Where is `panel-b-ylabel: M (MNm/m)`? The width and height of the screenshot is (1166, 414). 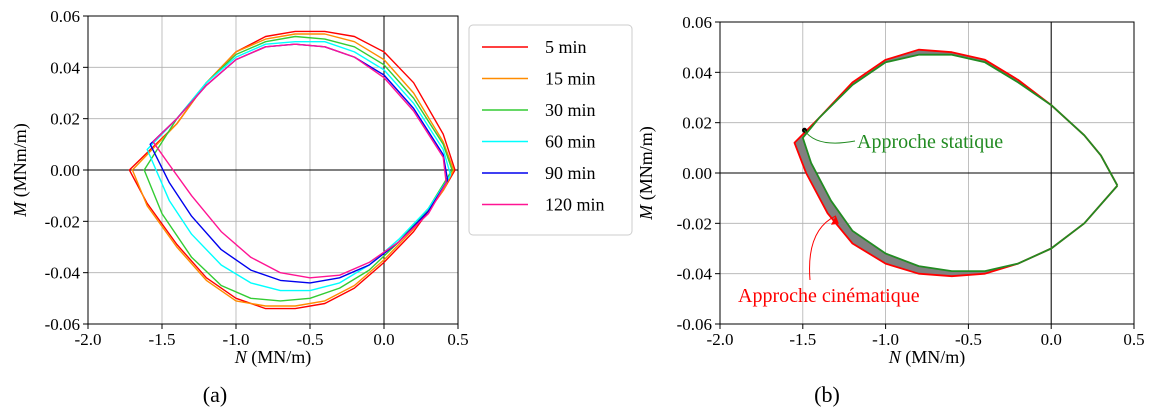
panel-b-ylabel: M (MNm/m) is located at coordinates (646, 173).